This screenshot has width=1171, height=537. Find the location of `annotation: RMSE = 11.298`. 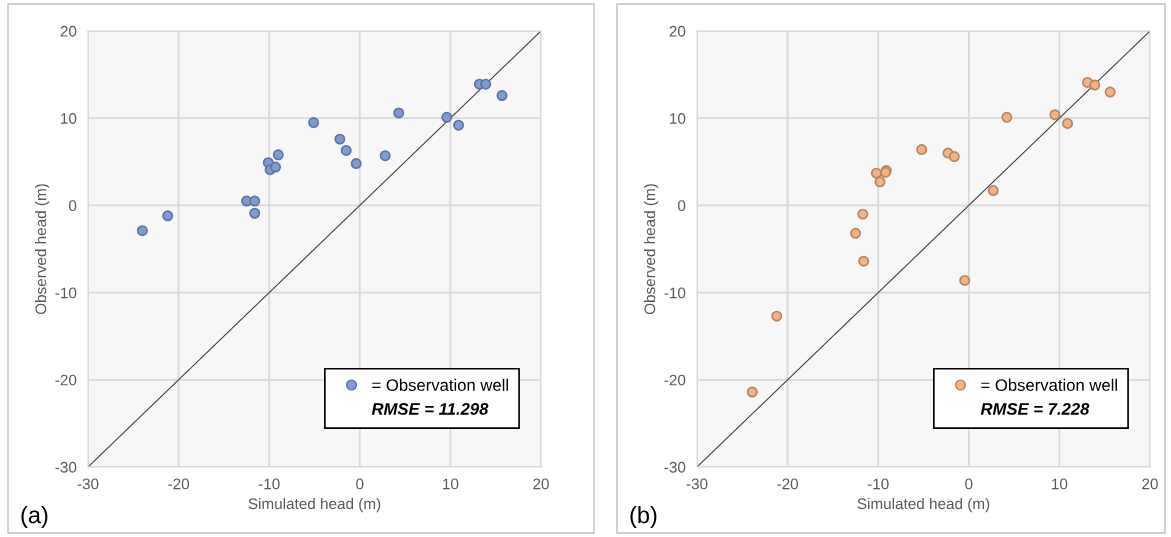

annotation: RMSE = 11.298 is located at coordinates (430, 409).